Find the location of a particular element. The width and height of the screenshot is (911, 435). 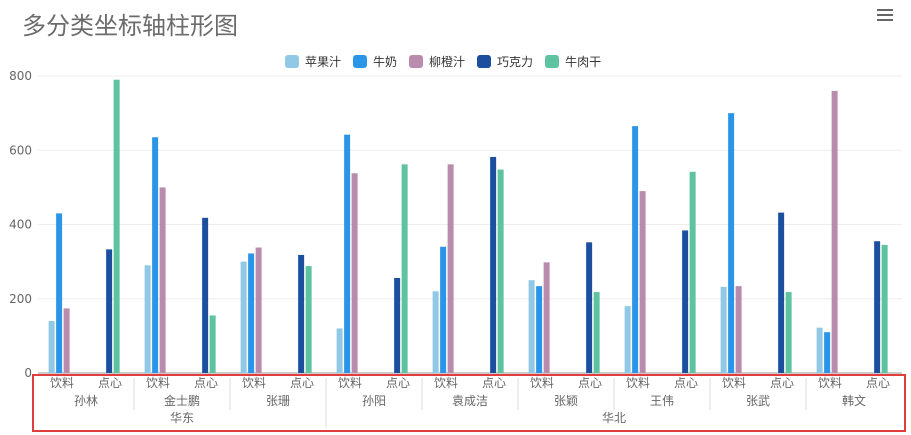

y-tick-label: 200 is located at coordinates (20, 299).